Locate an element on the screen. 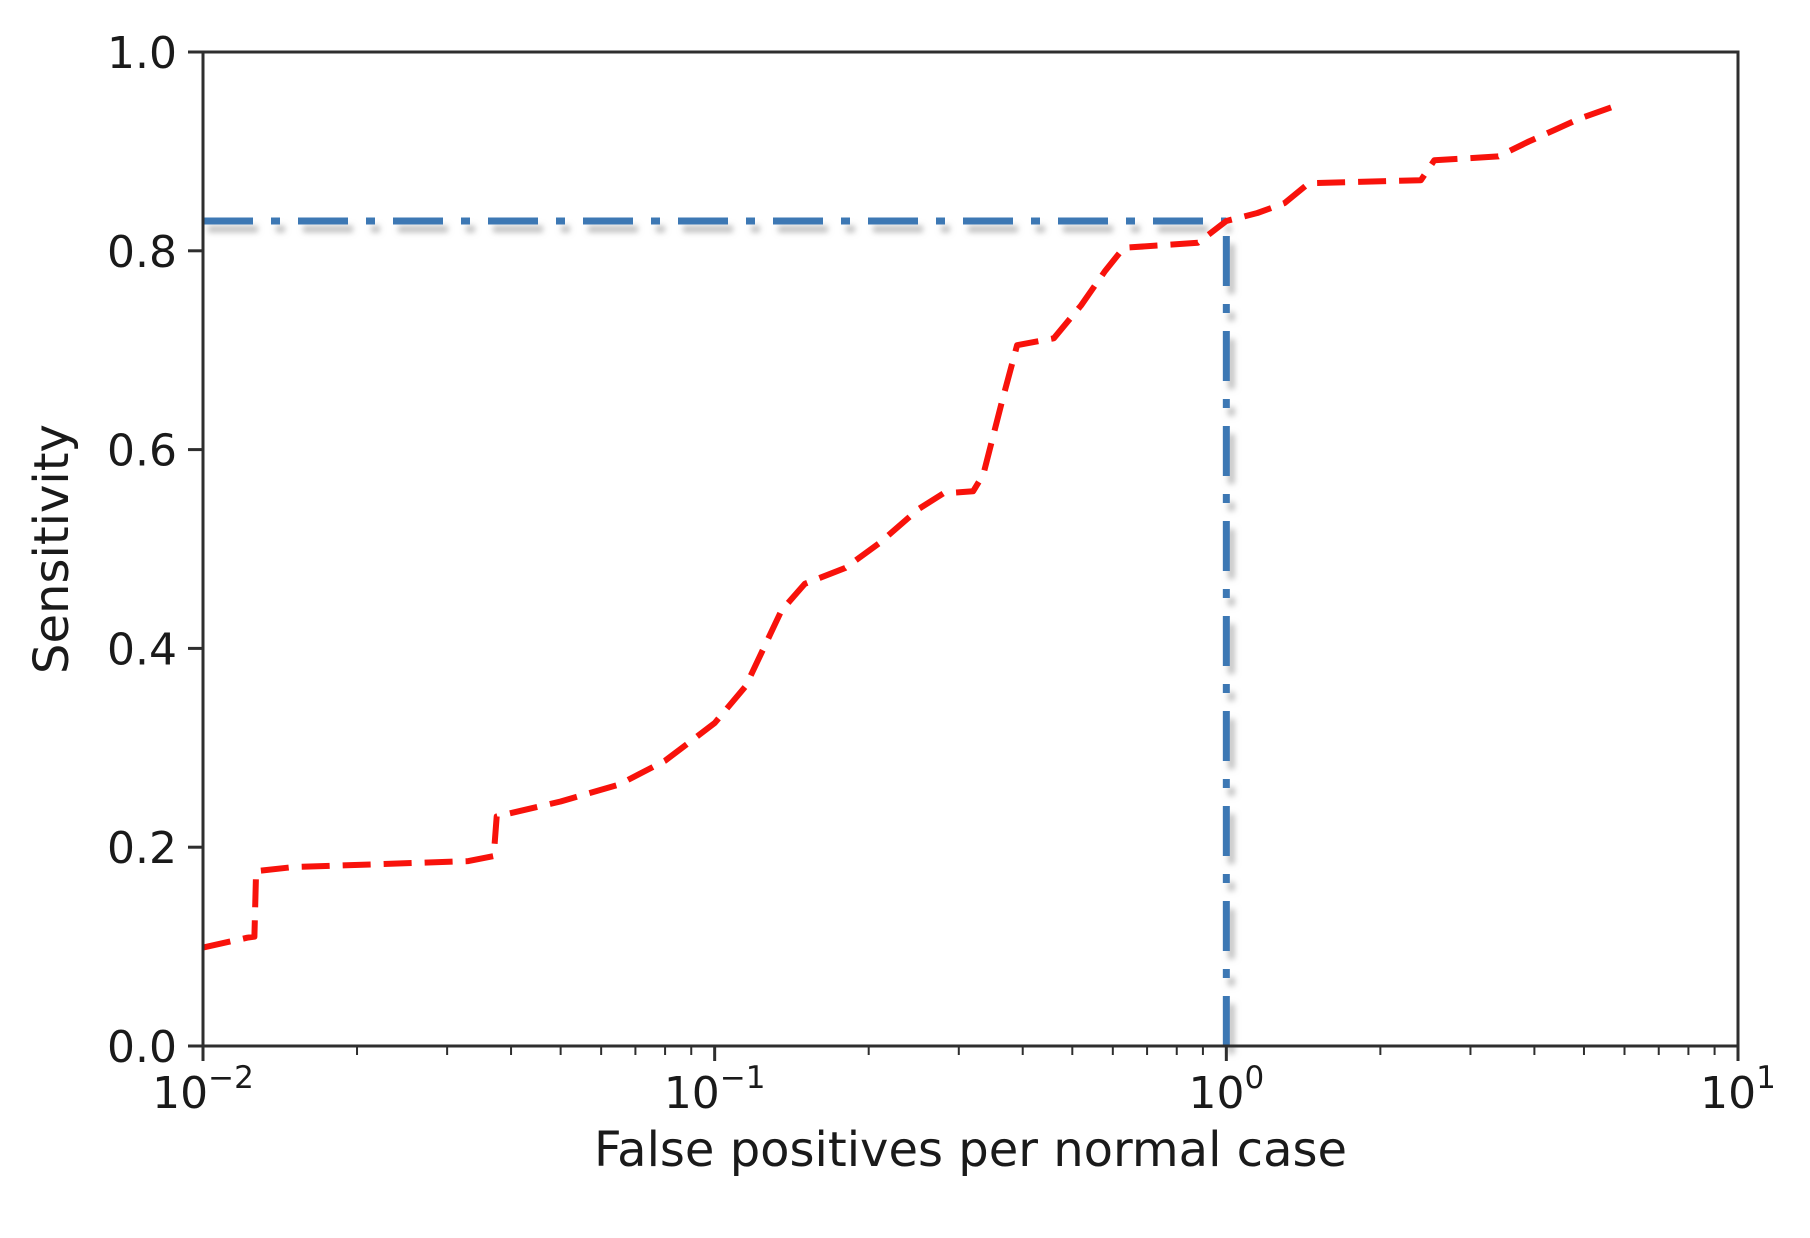 The height and width of the screenshot is (1238, 1810). x-axis-label: False positives per normal case is located at coordinates (970, 1150).